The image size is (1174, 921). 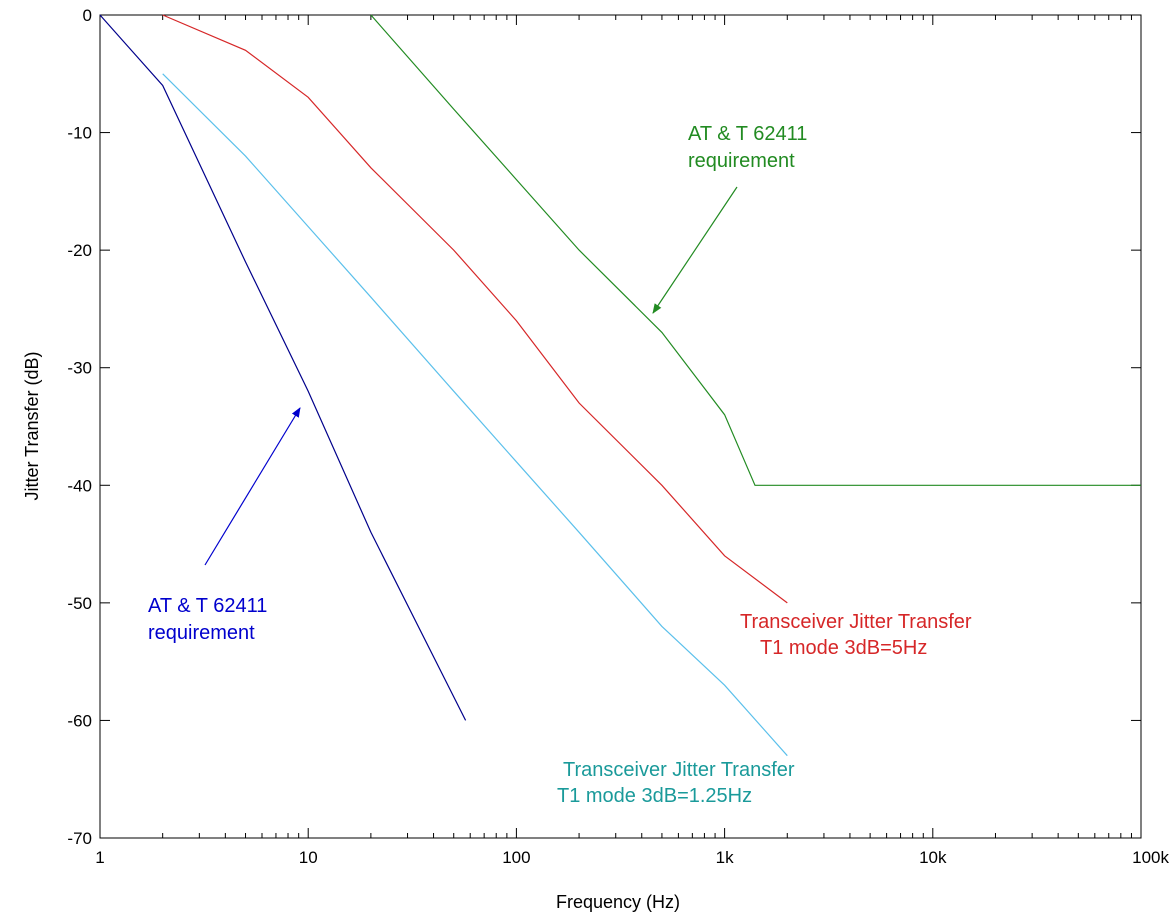 What do you see at coordinates (99, 857) in the screenshot?
I see `x-tick-label: 1` at bounding box center [99, 857].